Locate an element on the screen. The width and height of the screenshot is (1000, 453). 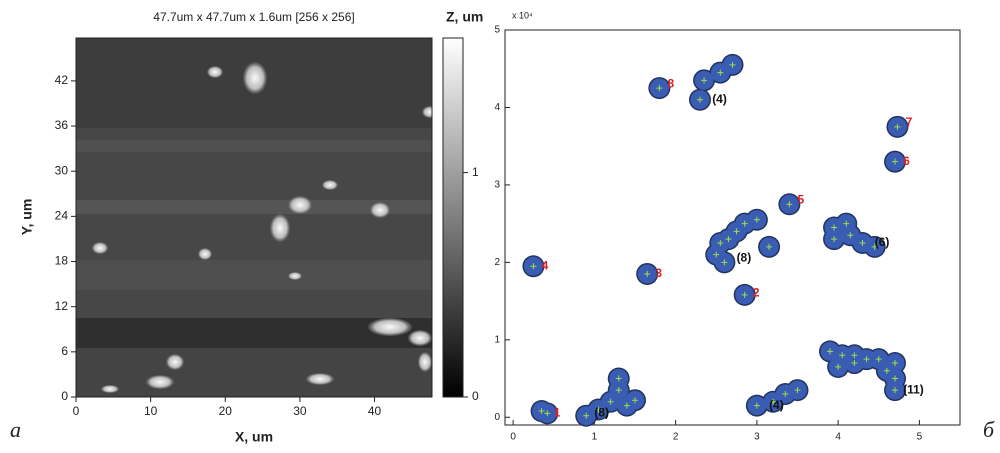
y-axis-label: Y, um is located at coordinates (27, 217).